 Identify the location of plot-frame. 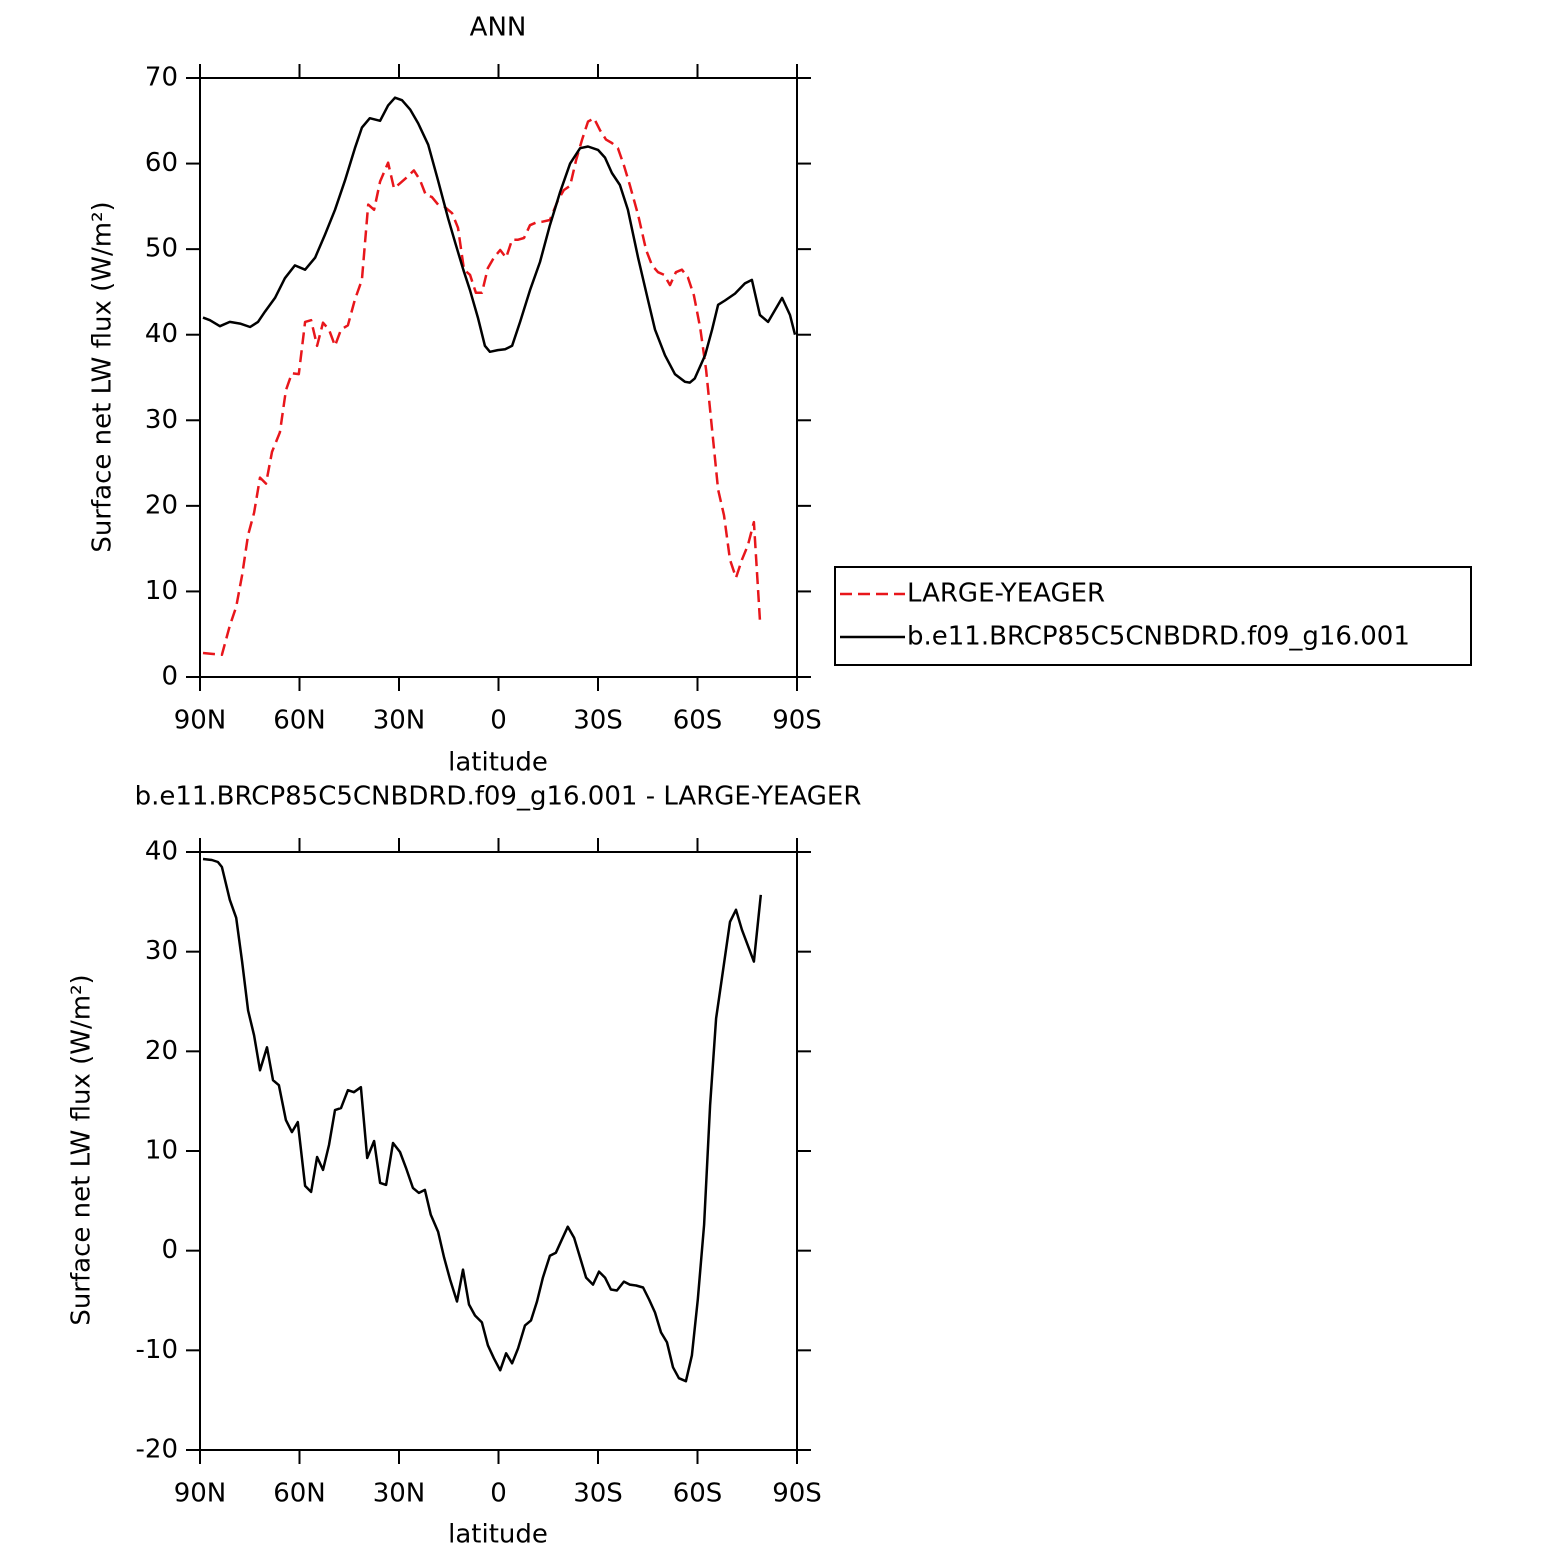
(498, 377).